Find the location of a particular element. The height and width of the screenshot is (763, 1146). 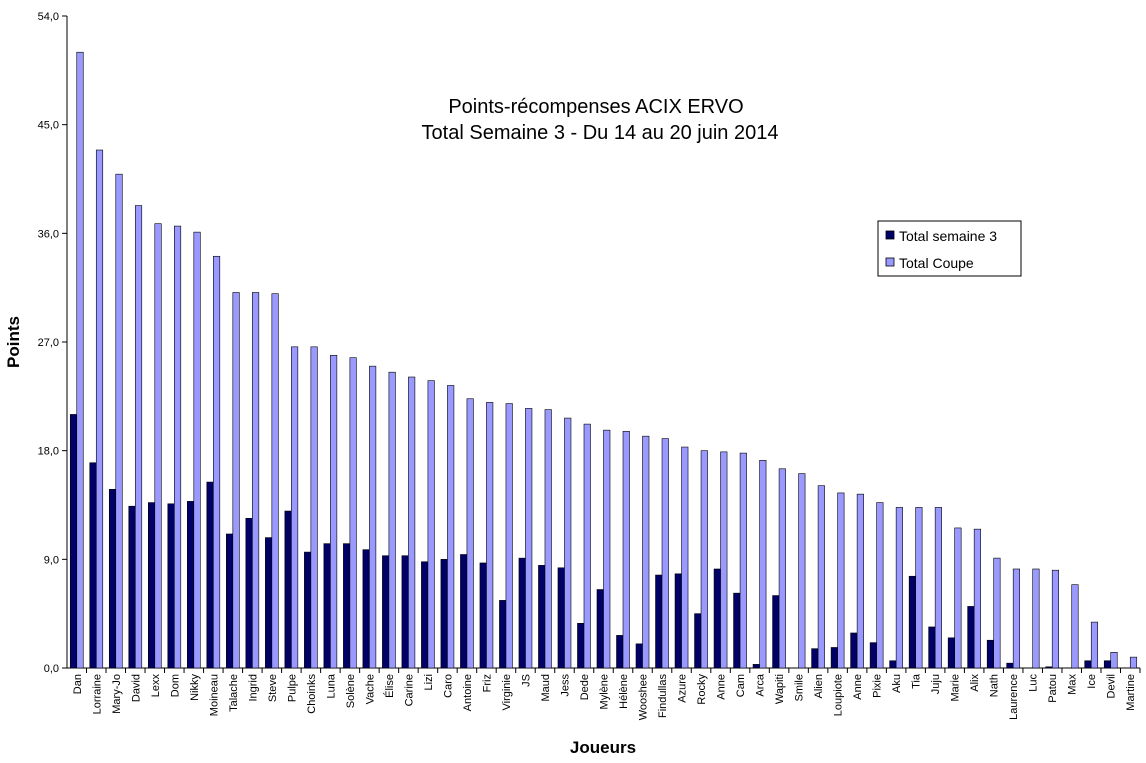

x-tick-label: Dom is located at coordinates (175, 685).